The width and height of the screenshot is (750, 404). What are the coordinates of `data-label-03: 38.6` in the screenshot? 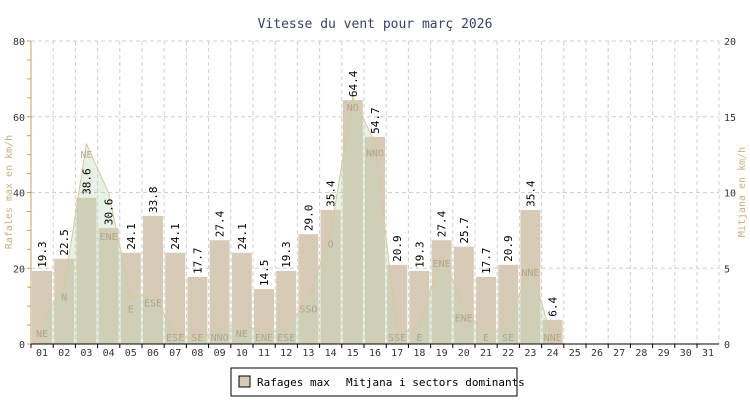 It's located at (86, 181).